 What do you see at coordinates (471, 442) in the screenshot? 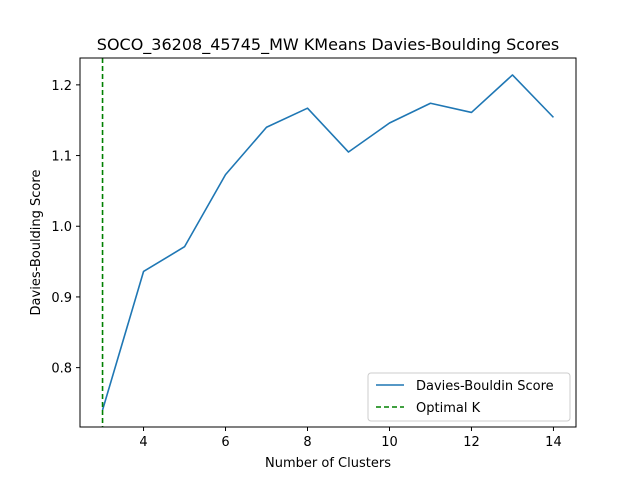
I see `x-tick-label: 12` at bounding box center [471, 442].